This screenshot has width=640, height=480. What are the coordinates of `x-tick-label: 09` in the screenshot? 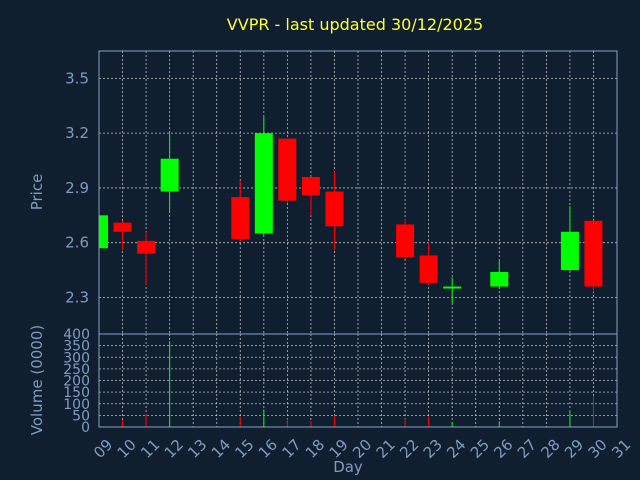 It's located at (103, 449).